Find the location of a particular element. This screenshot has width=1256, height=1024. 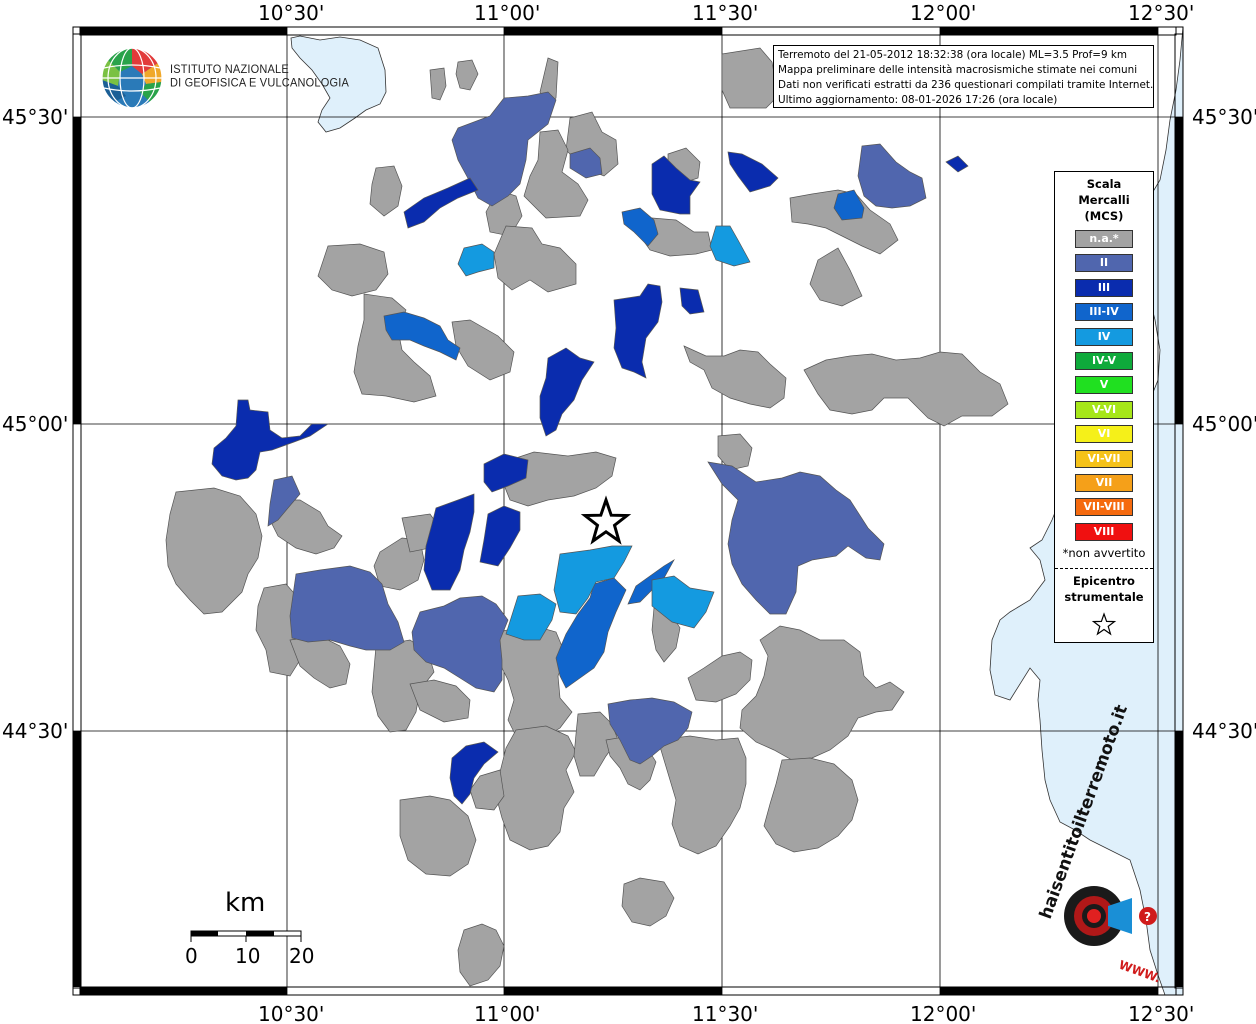

scale-bar is located at coordinates (246, 936).